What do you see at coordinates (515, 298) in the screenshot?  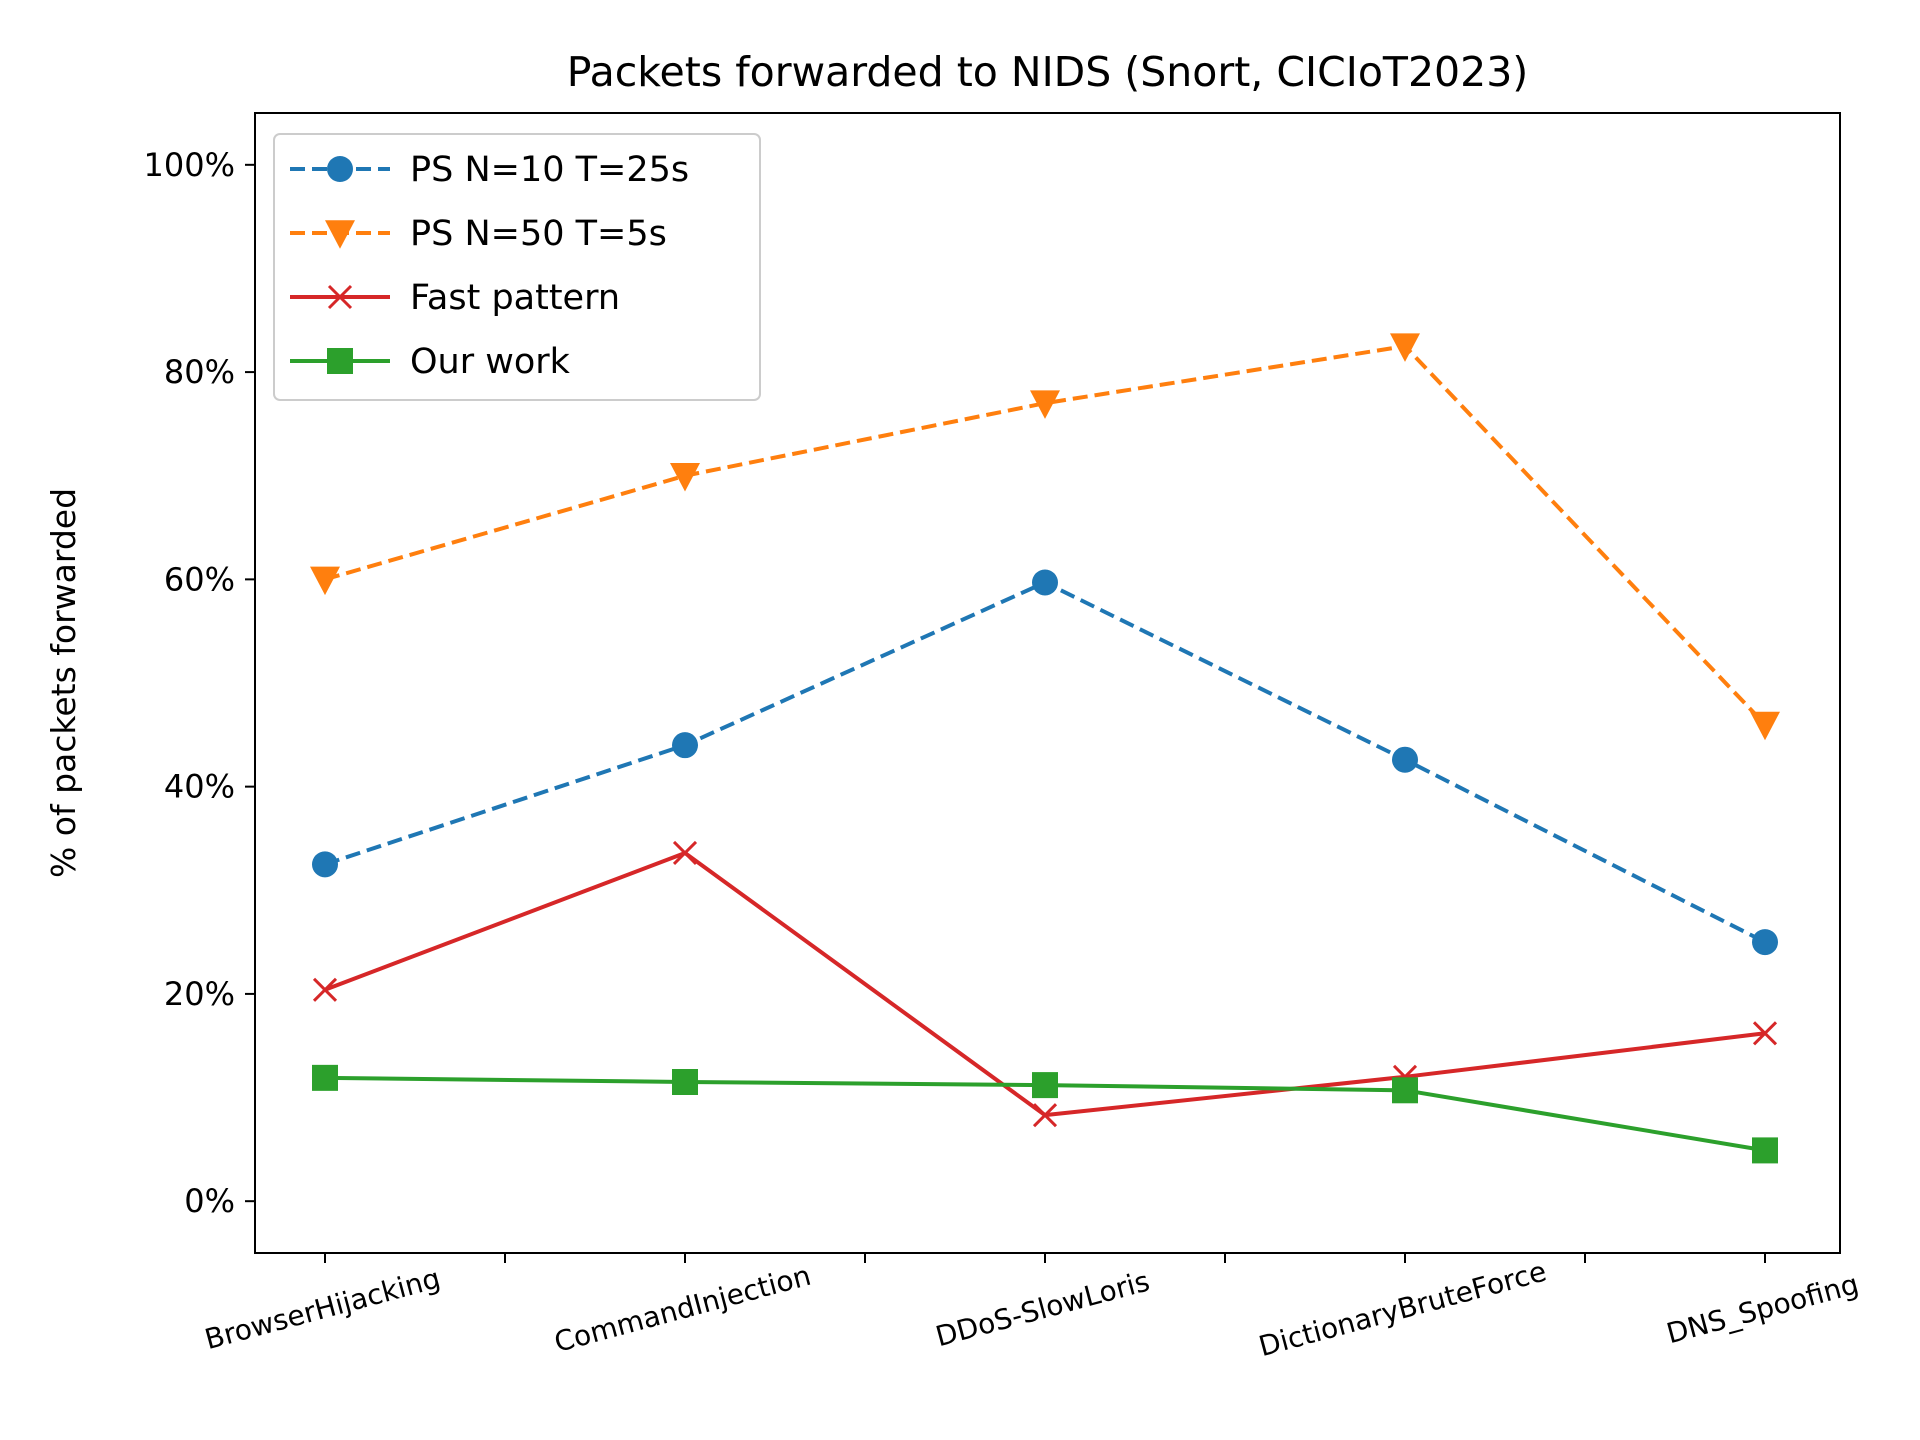 I see `legend-label: Fast pattern` at bounding box center [515, 298].